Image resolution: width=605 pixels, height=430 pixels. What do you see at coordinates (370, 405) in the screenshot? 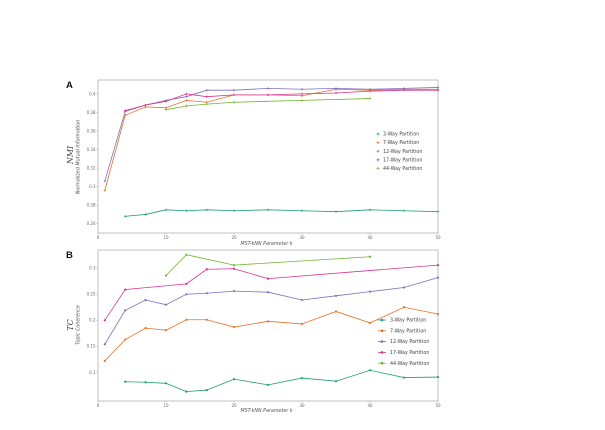
I see `panel-b-x-tick-label: 40` at bounding box center [370, 405].